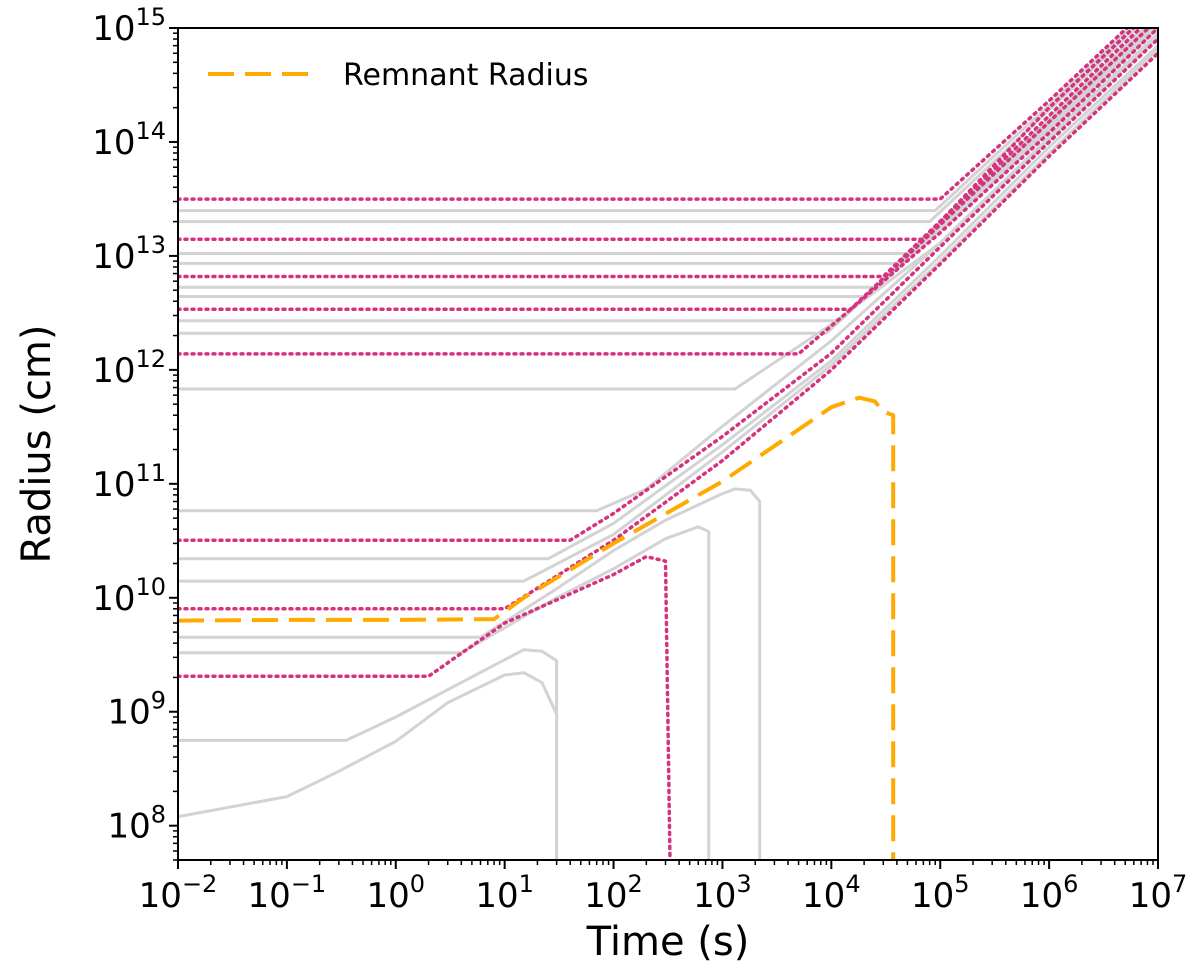 The height and width of the screenshot is (967, 1200). Describe the element at coordinates (178, 893) in the screenshot. I see `x-tick-label: 10⁻²` at that location.